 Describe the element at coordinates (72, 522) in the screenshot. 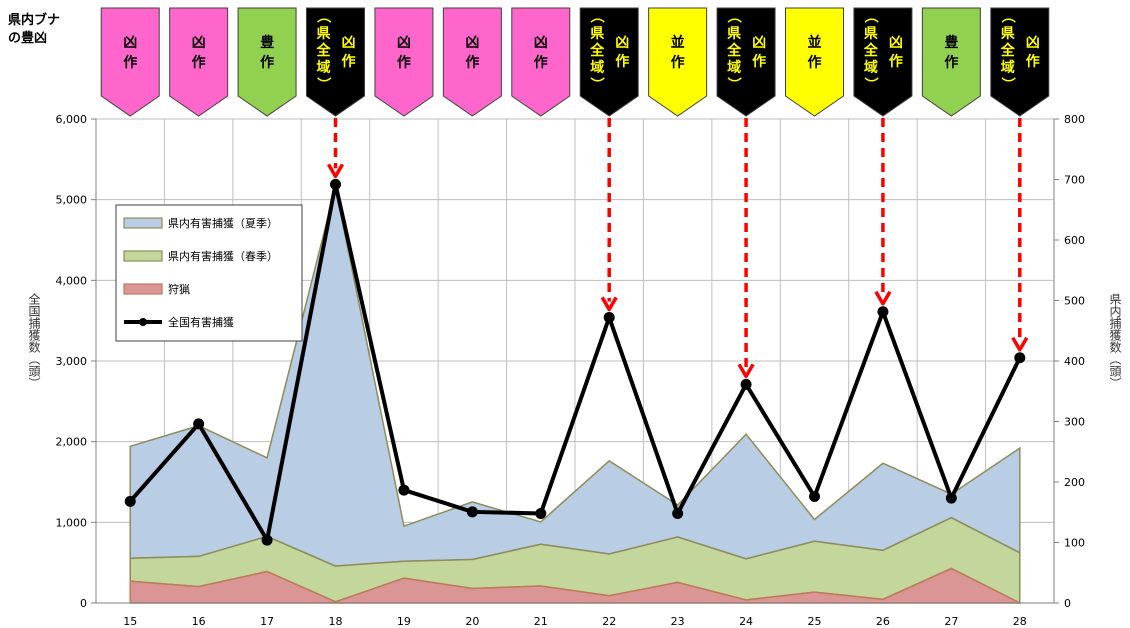

I see `y-left-tick-label: 1,000` at that location.